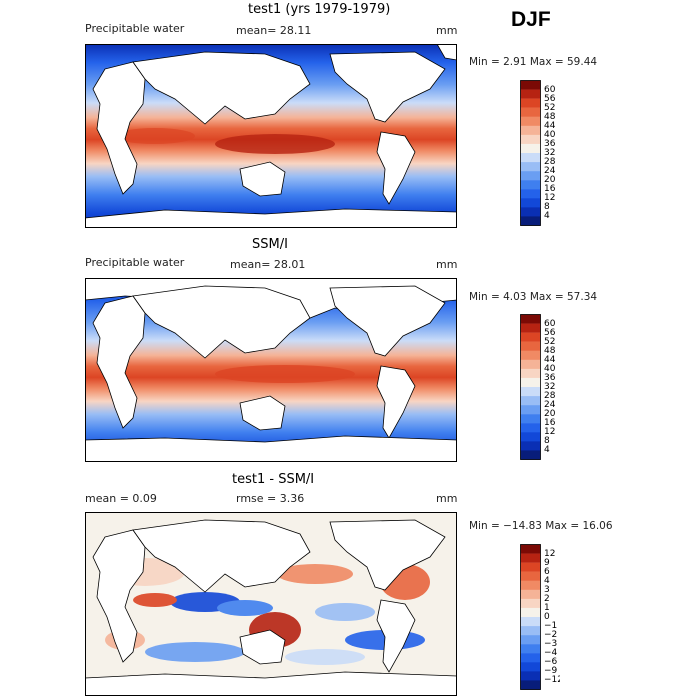 The width and height of the screenshot is (700, 700). I want to click on panel-1-title: test1 (yrs 1979-1979), so click(319, 9).